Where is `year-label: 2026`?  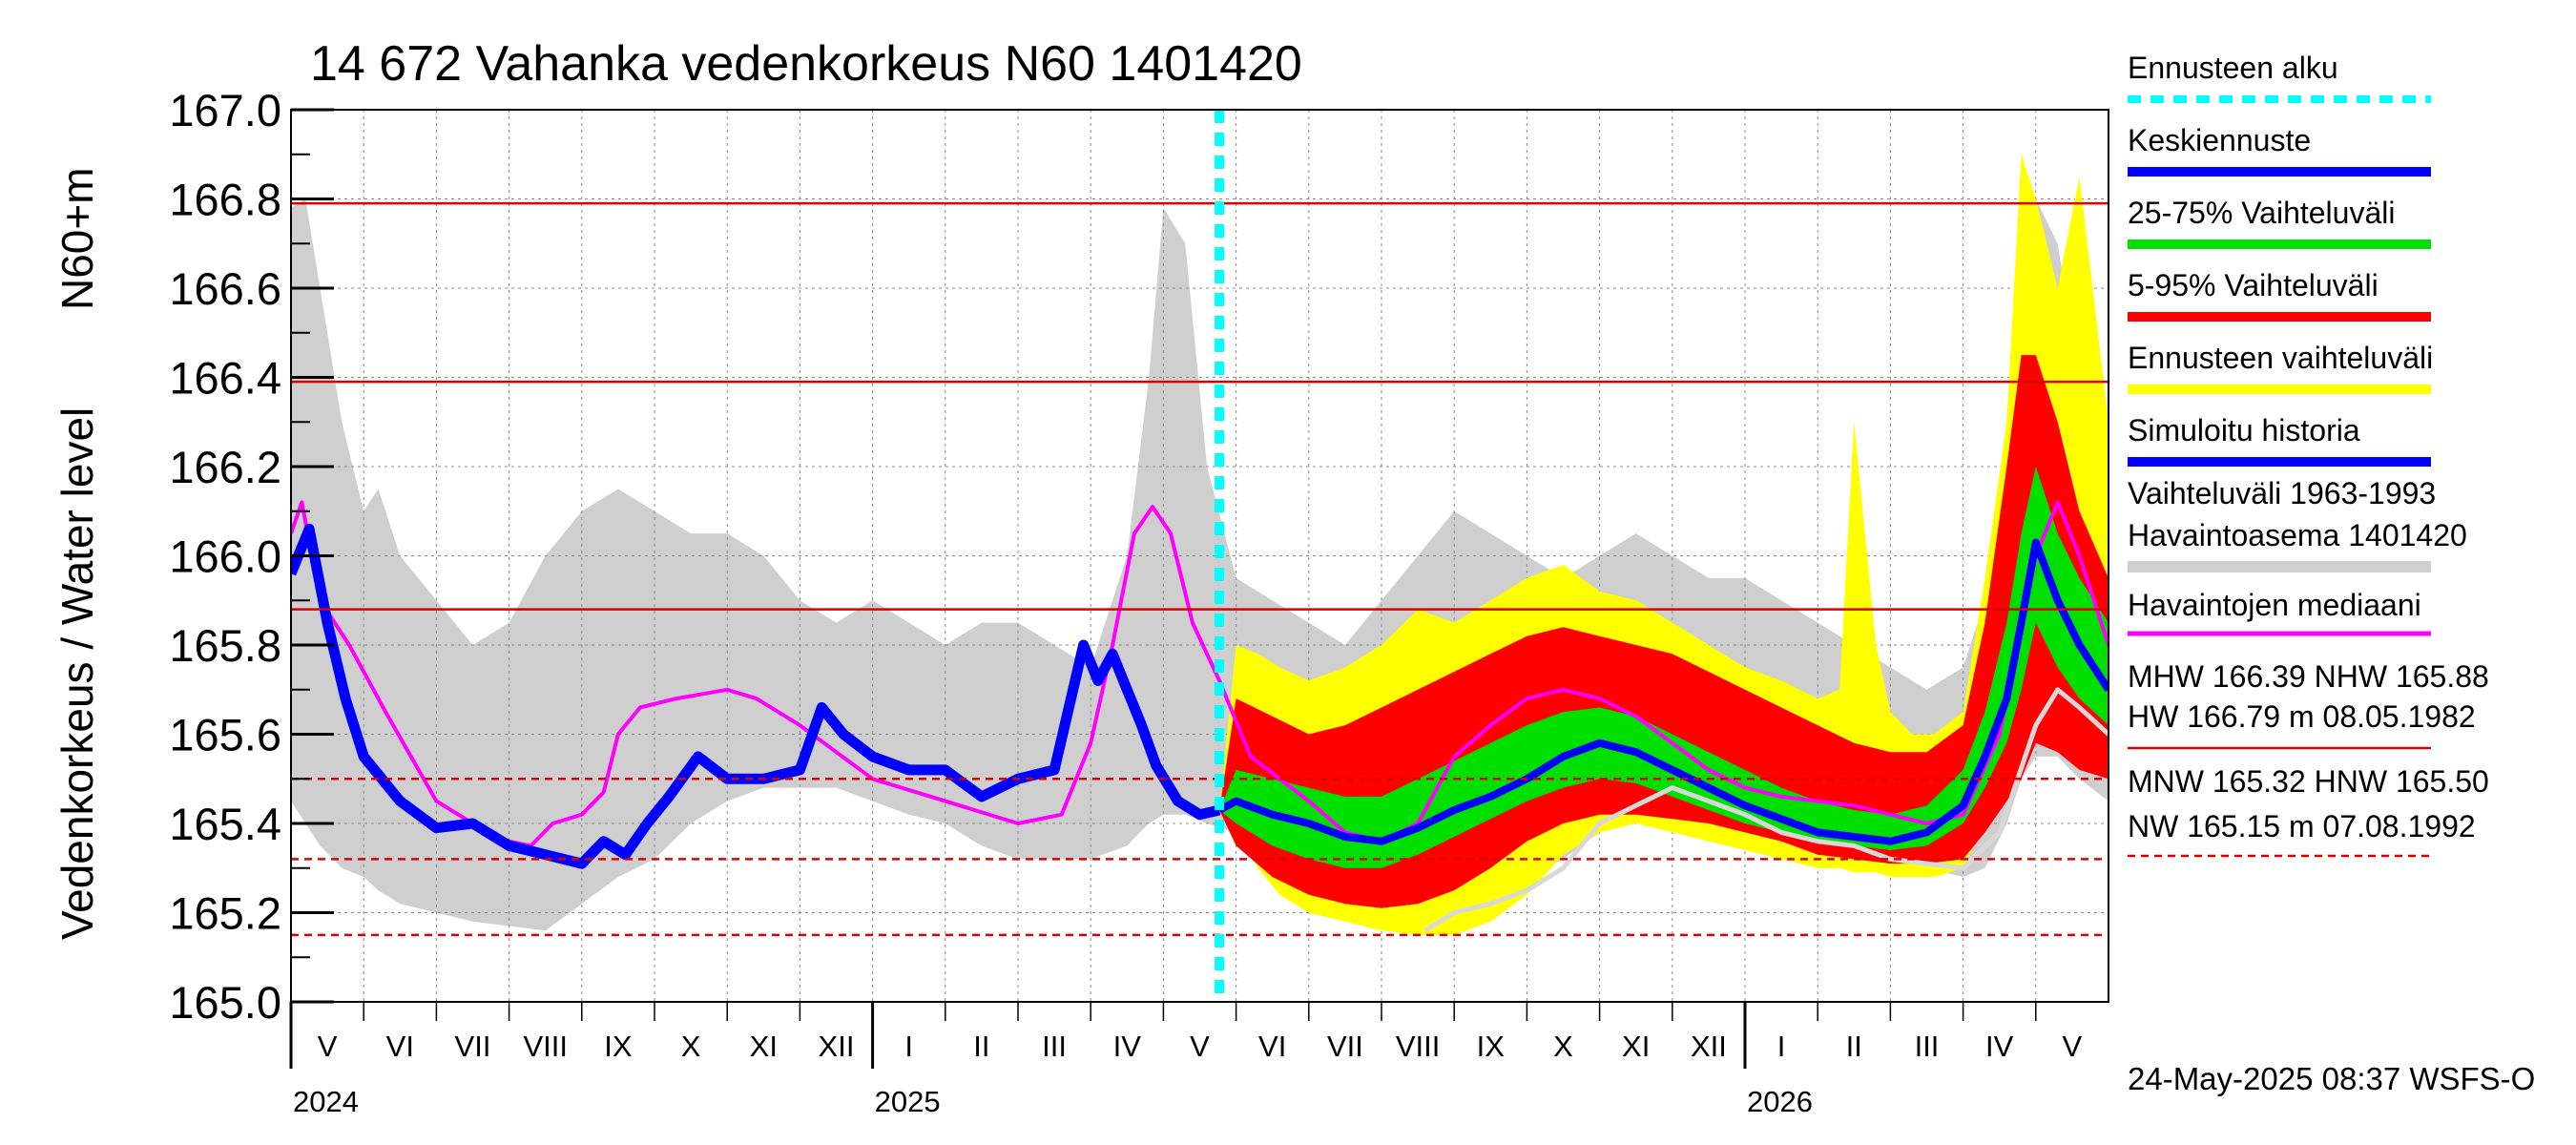 year-label: 2026 is located at coordinates (1780, 1101).